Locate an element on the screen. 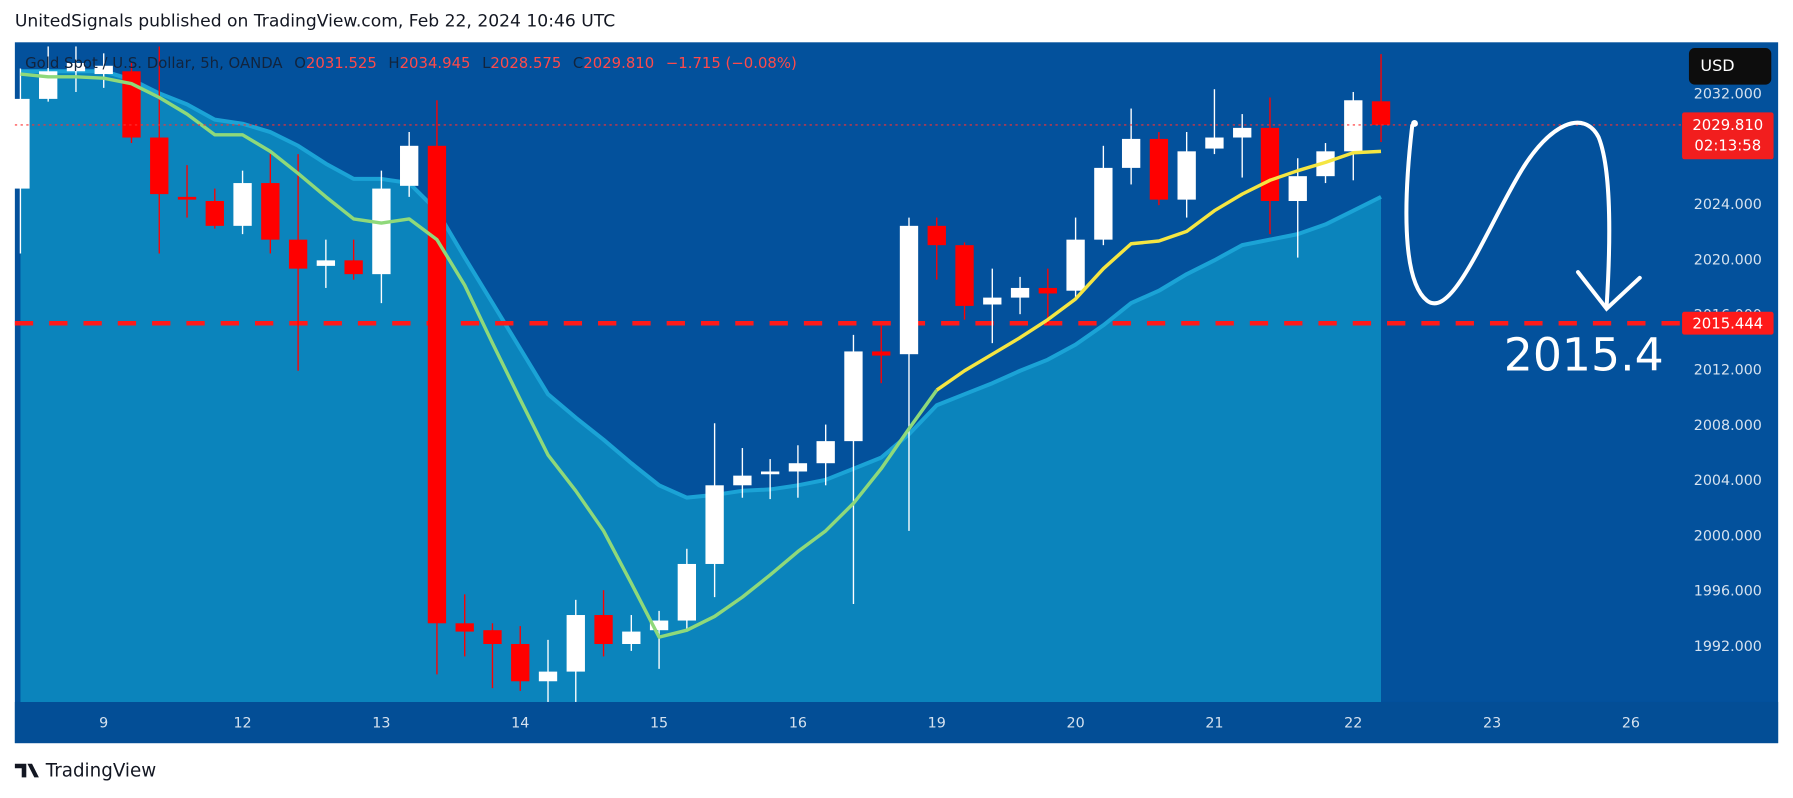 The image size is (1793, 798). y-tick-label: 1992.000 is located at coordinates (1728, 647).